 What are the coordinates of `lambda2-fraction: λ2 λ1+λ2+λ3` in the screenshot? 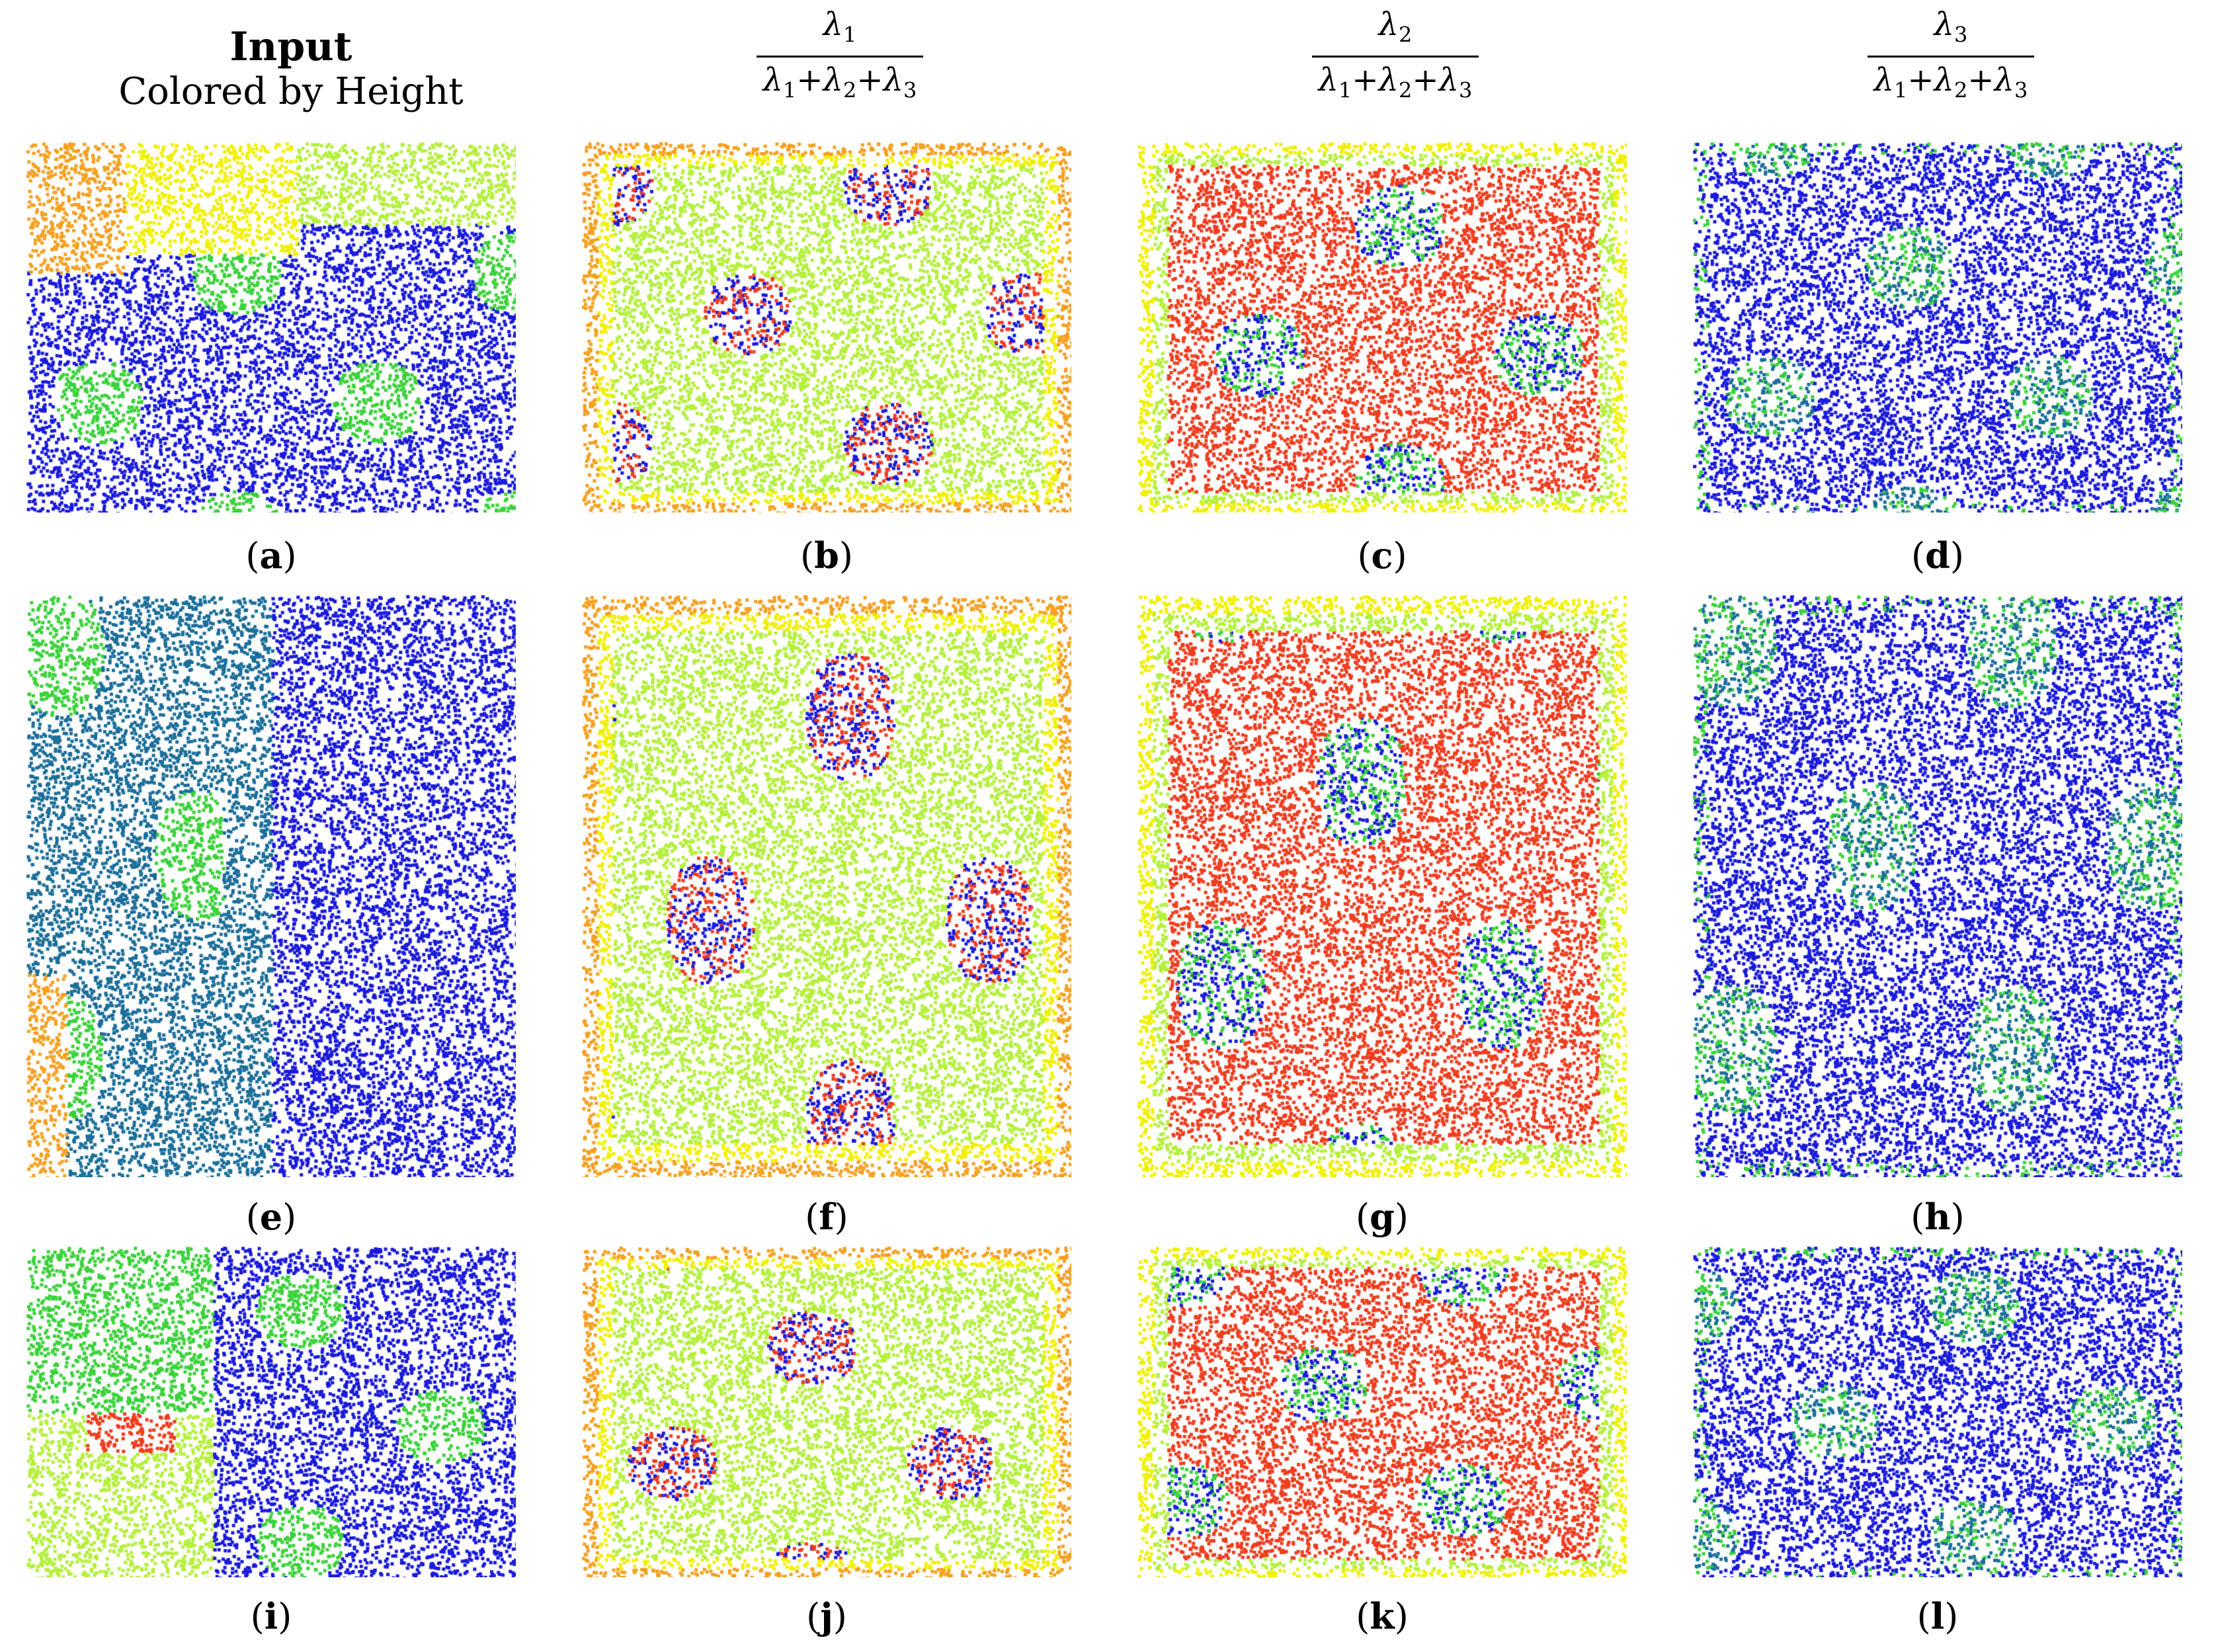 It's located at (1395, 57).